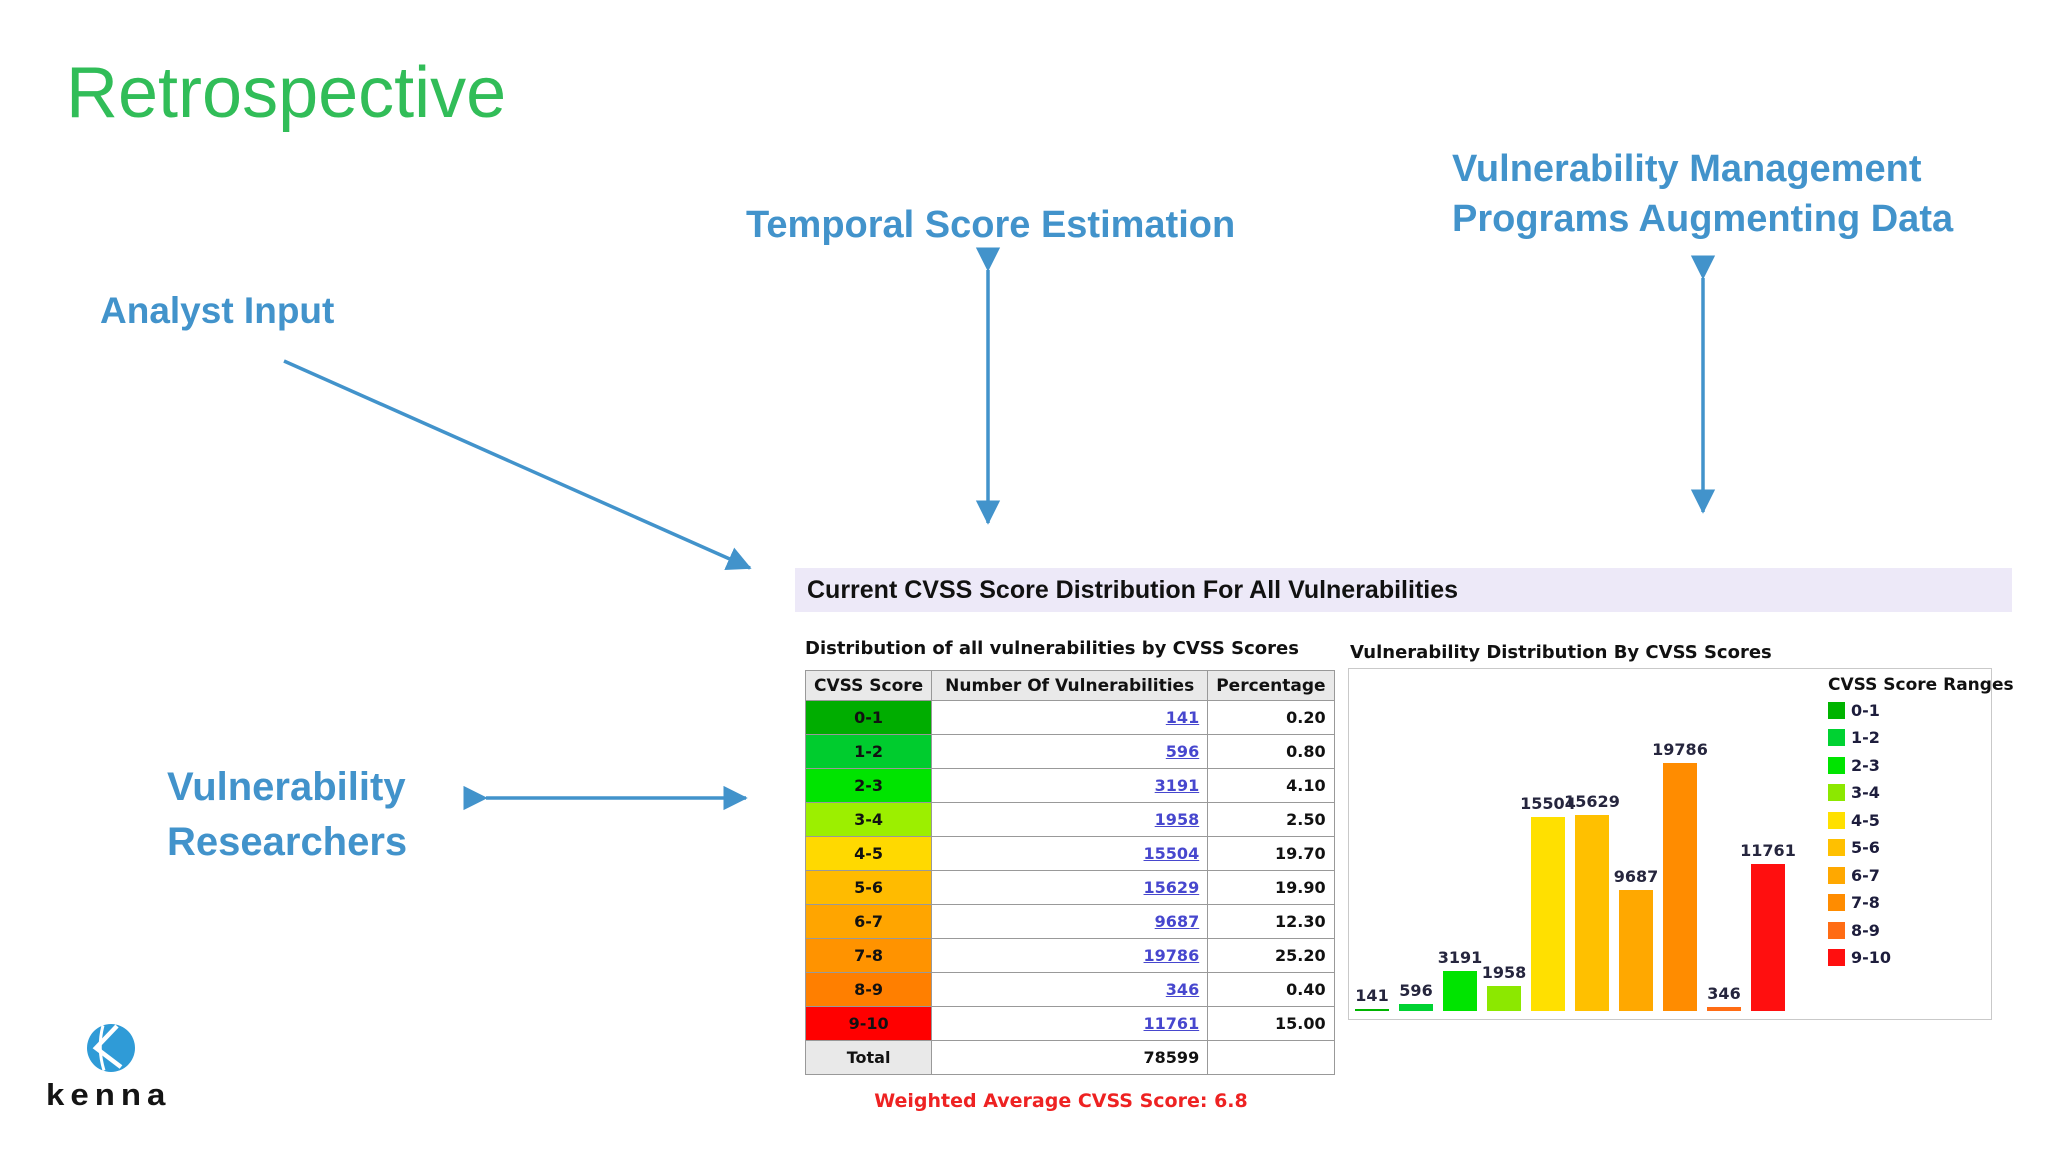 This screenshot has width=2048, height=1152. I want to click on table-row: 8-9 346 0.40, so click(1069, 989).